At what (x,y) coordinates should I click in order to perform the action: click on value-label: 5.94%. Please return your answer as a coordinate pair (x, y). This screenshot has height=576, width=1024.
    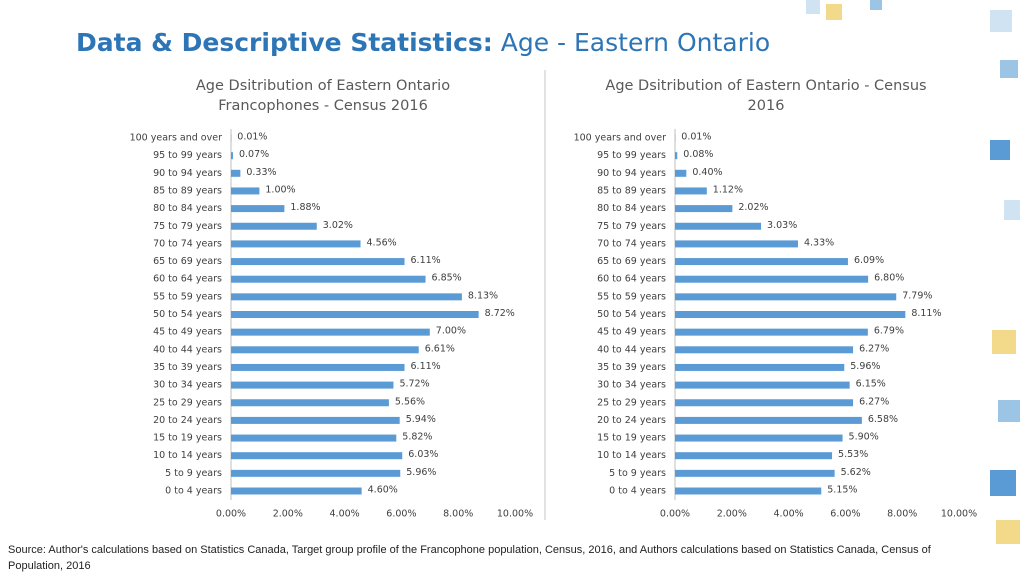
    Looking at the image, I should click on (421, 419).